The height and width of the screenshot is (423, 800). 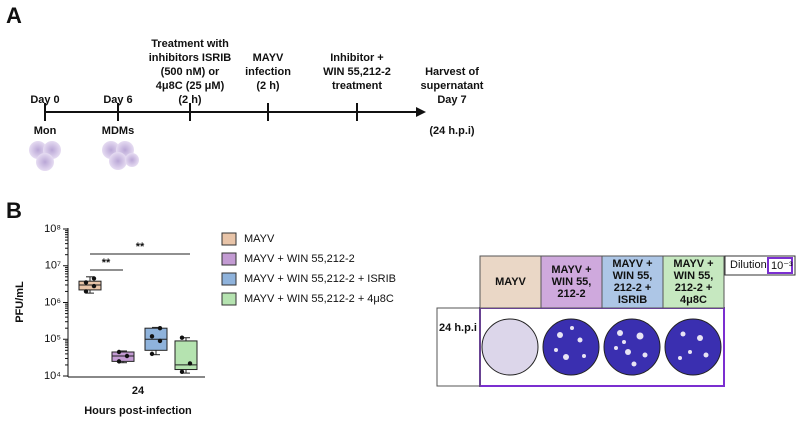 I want to click on y-tick-label: 10⁸, so click(x=52, y=229).